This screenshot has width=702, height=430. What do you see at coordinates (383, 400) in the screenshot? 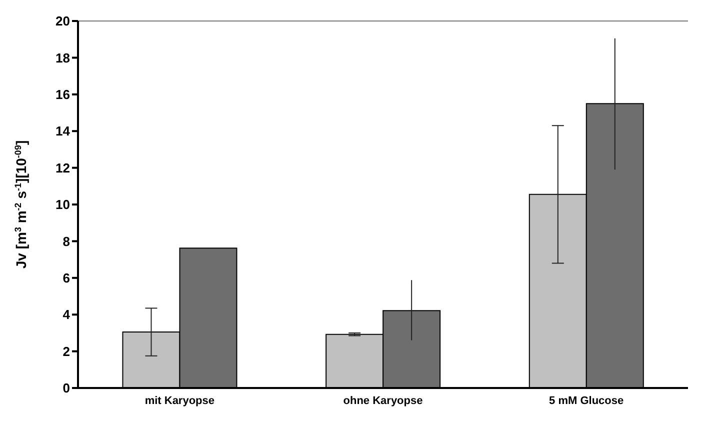
I see `x-tick-label: ohne Karyopse` at bounding box center [383, 400].